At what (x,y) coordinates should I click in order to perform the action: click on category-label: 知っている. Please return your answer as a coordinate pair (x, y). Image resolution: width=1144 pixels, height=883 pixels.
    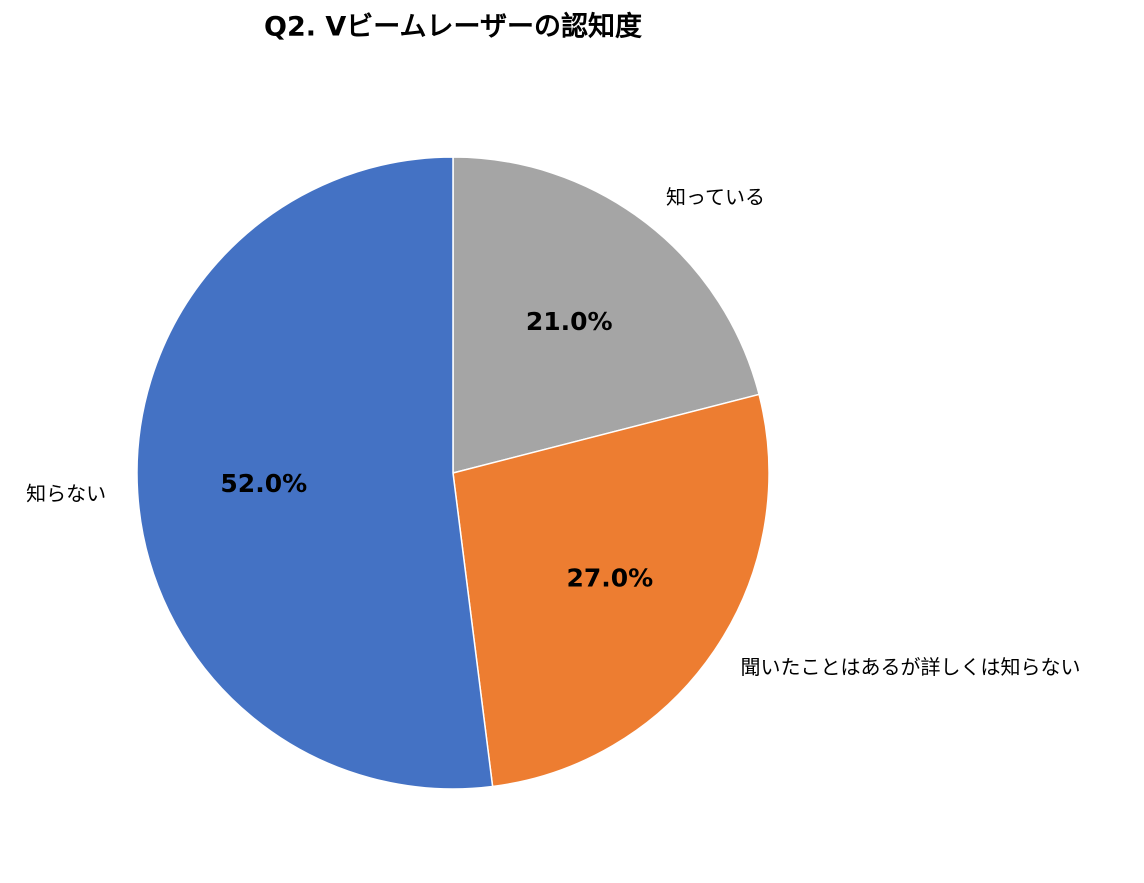
    Looking at the image, I should click on (715, 197).